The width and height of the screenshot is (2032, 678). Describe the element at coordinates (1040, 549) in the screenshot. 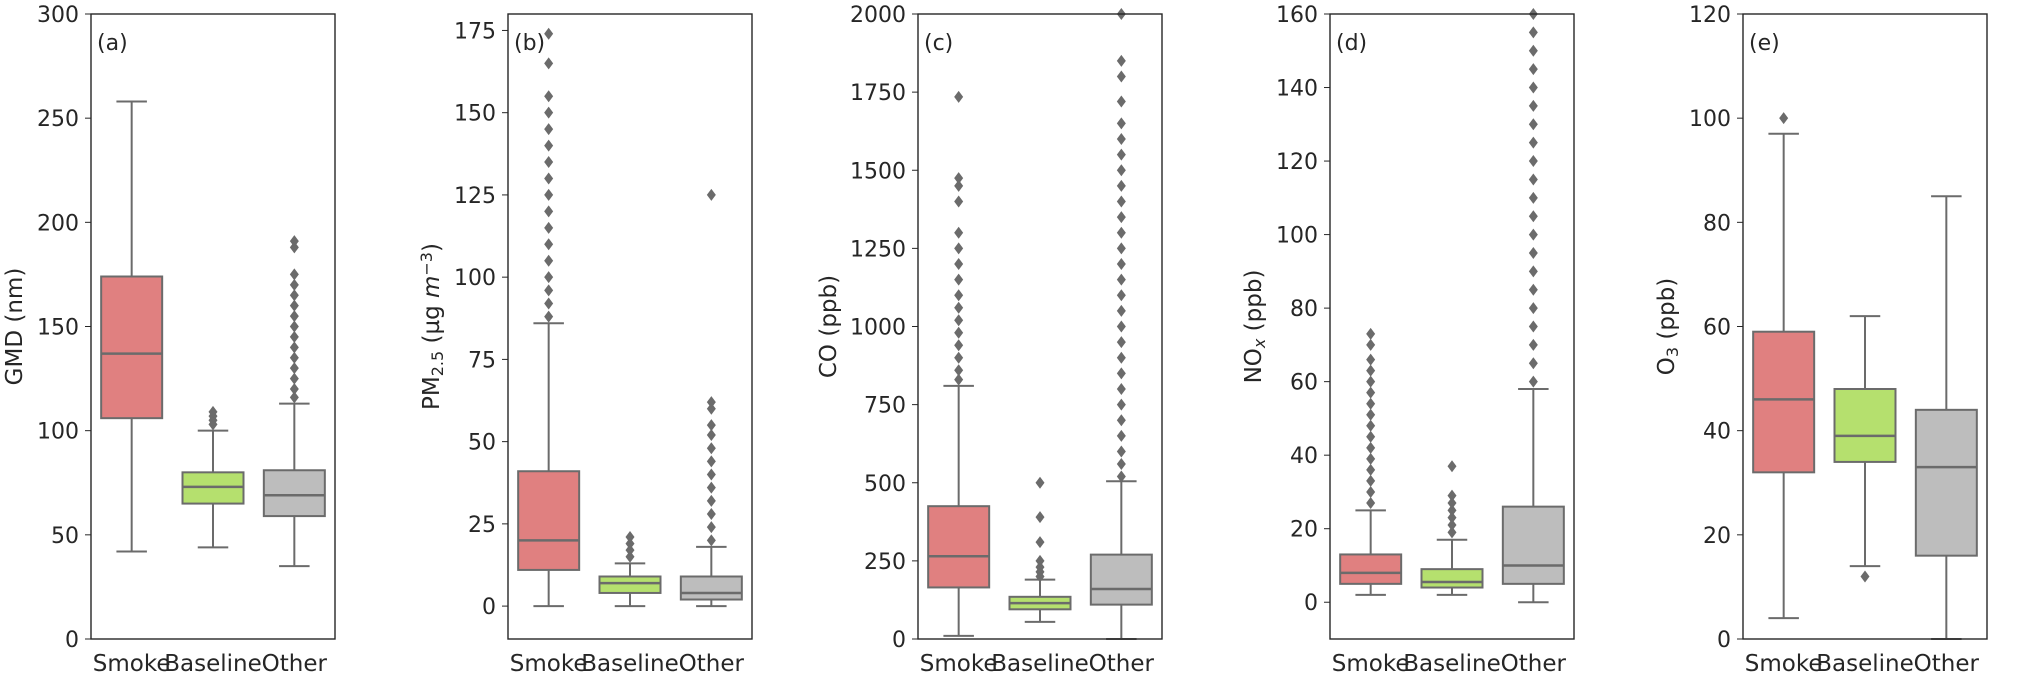

I see `box-baseline` at that location.